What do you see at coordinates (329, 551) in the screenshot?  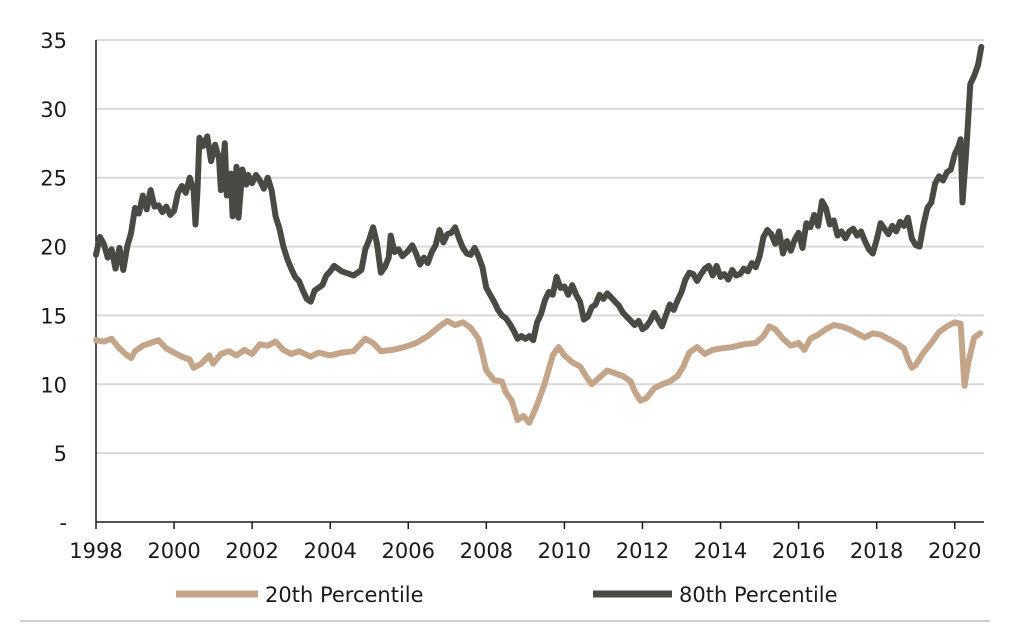 I see `x-tick-label: 2004` at bounding box center [329, 551].